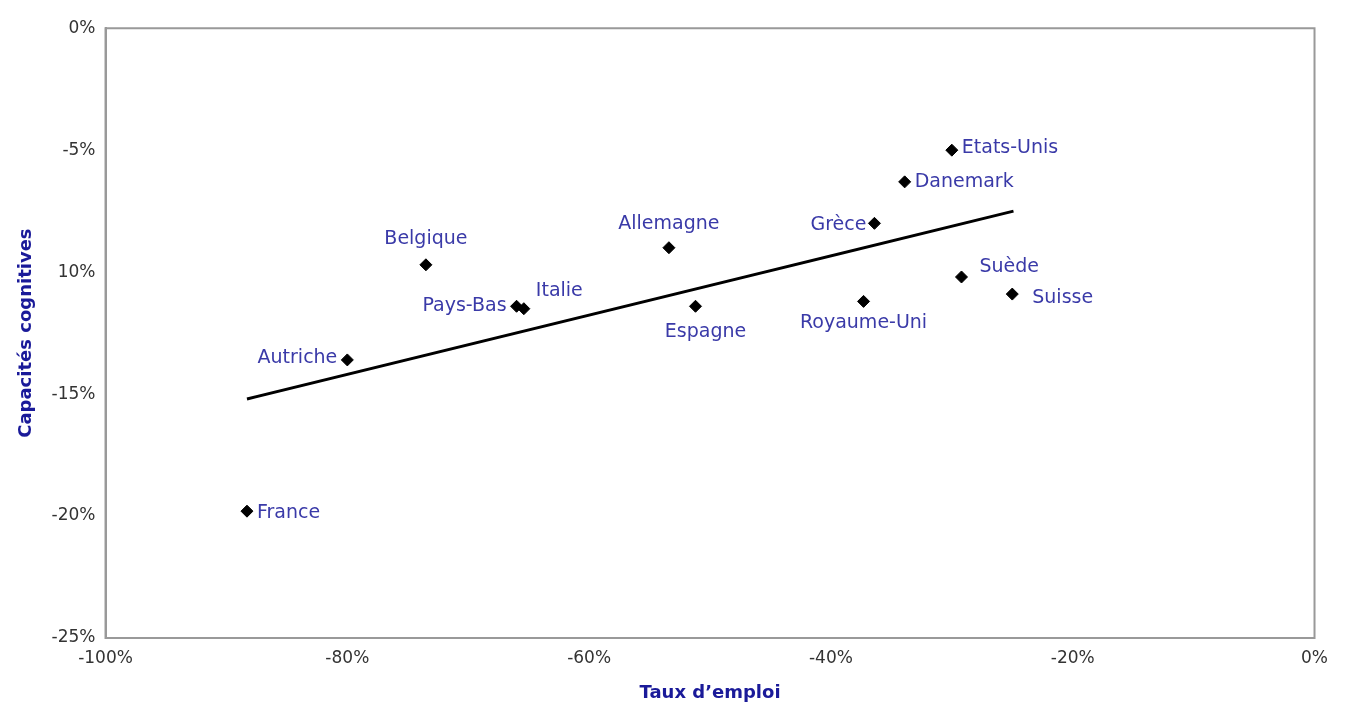  I want to click on annotation: Royaume-Uni, so click(863, 321).